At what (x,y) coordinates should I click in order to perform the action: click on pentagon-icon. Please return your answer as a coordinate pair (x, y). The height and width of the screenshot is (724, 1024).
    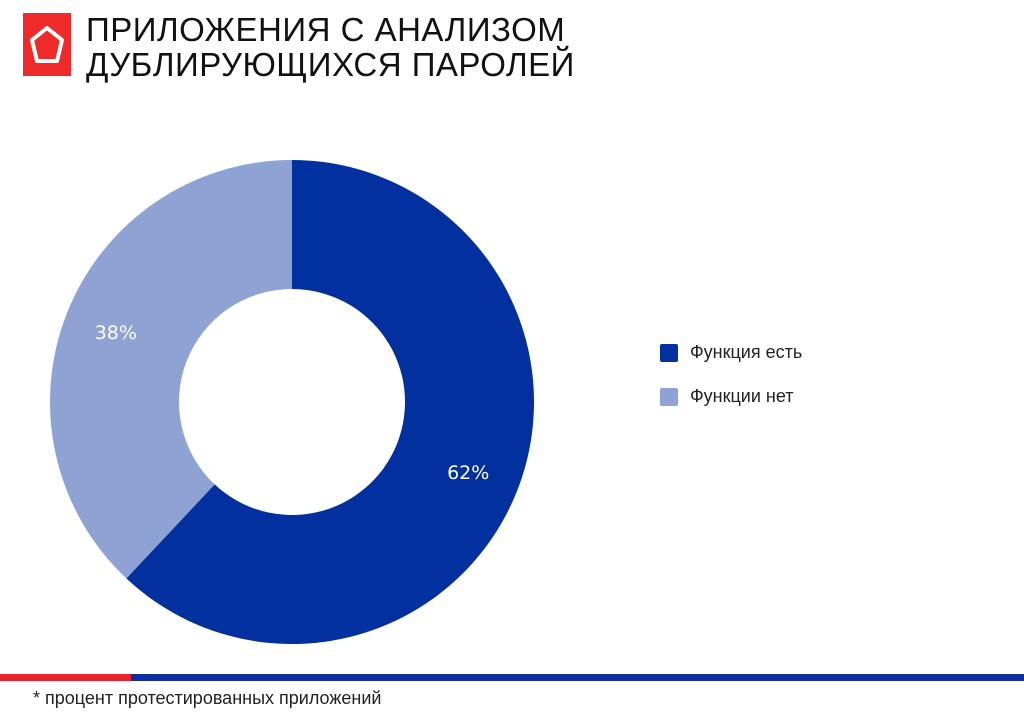
    Looking at the image, I should click on (47, 44).